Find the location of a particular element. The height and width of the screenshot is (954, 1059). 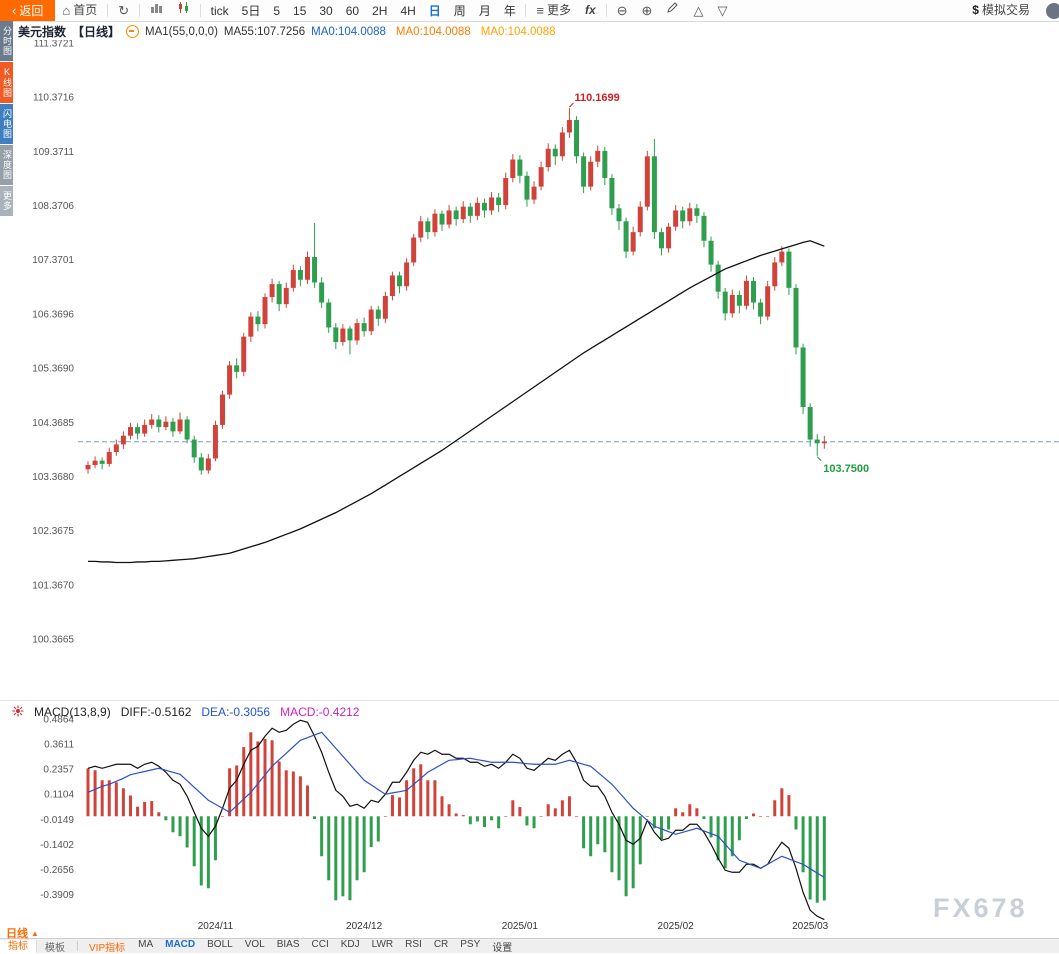

y-axis-label: 111.3721 is located at coordinates (54, 45).